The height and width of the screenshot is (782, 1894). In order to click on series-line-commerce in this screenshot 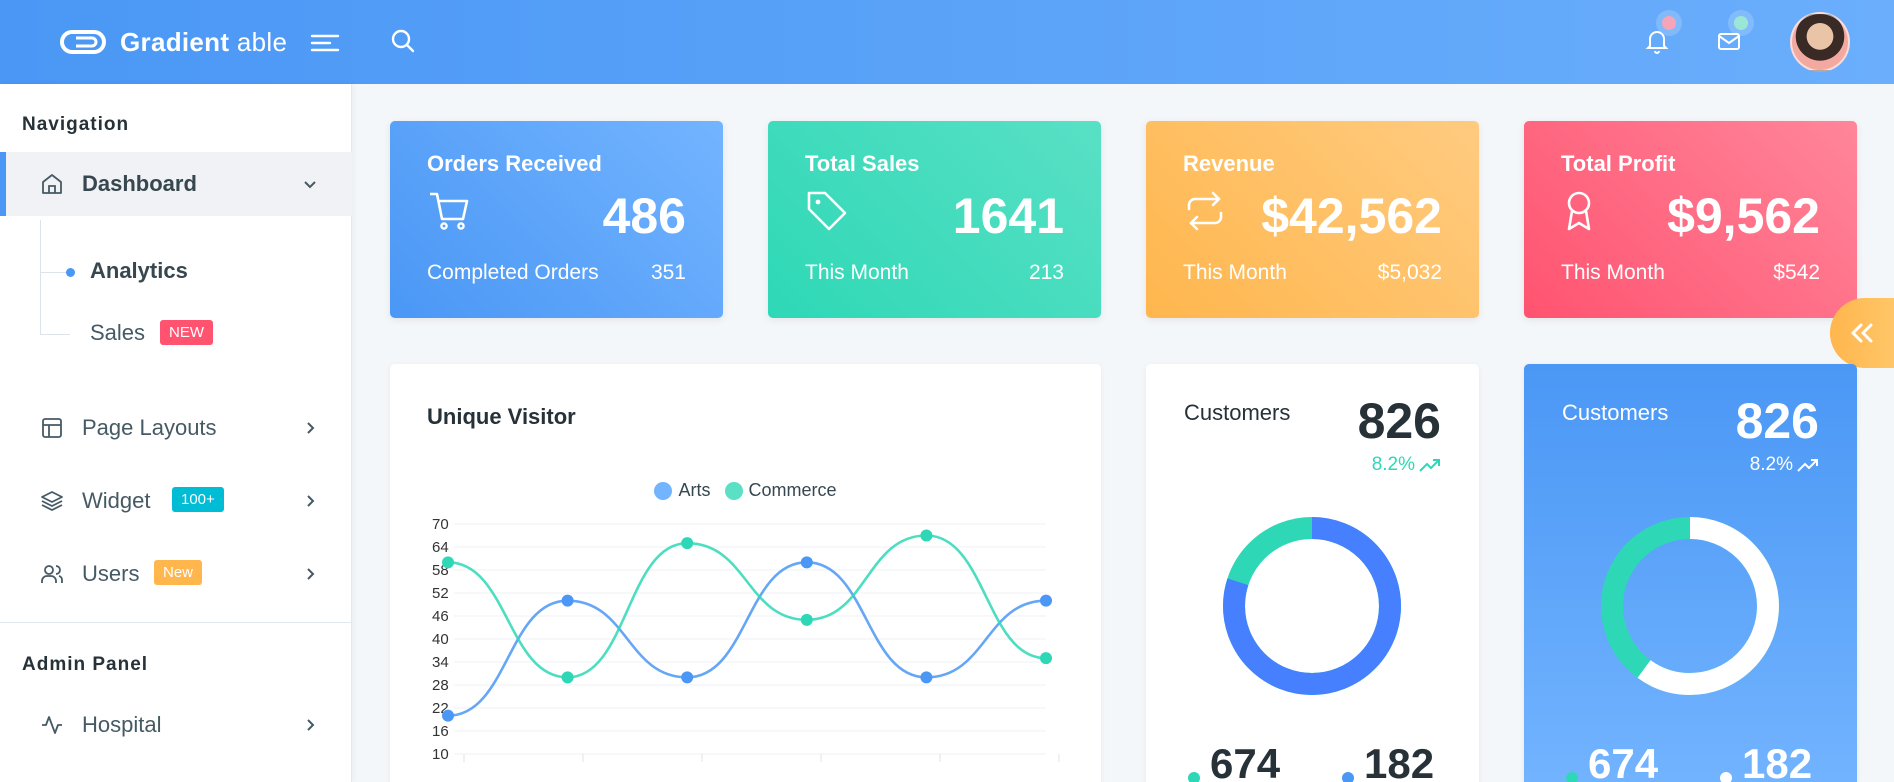, I will do `click(747, 606)`.